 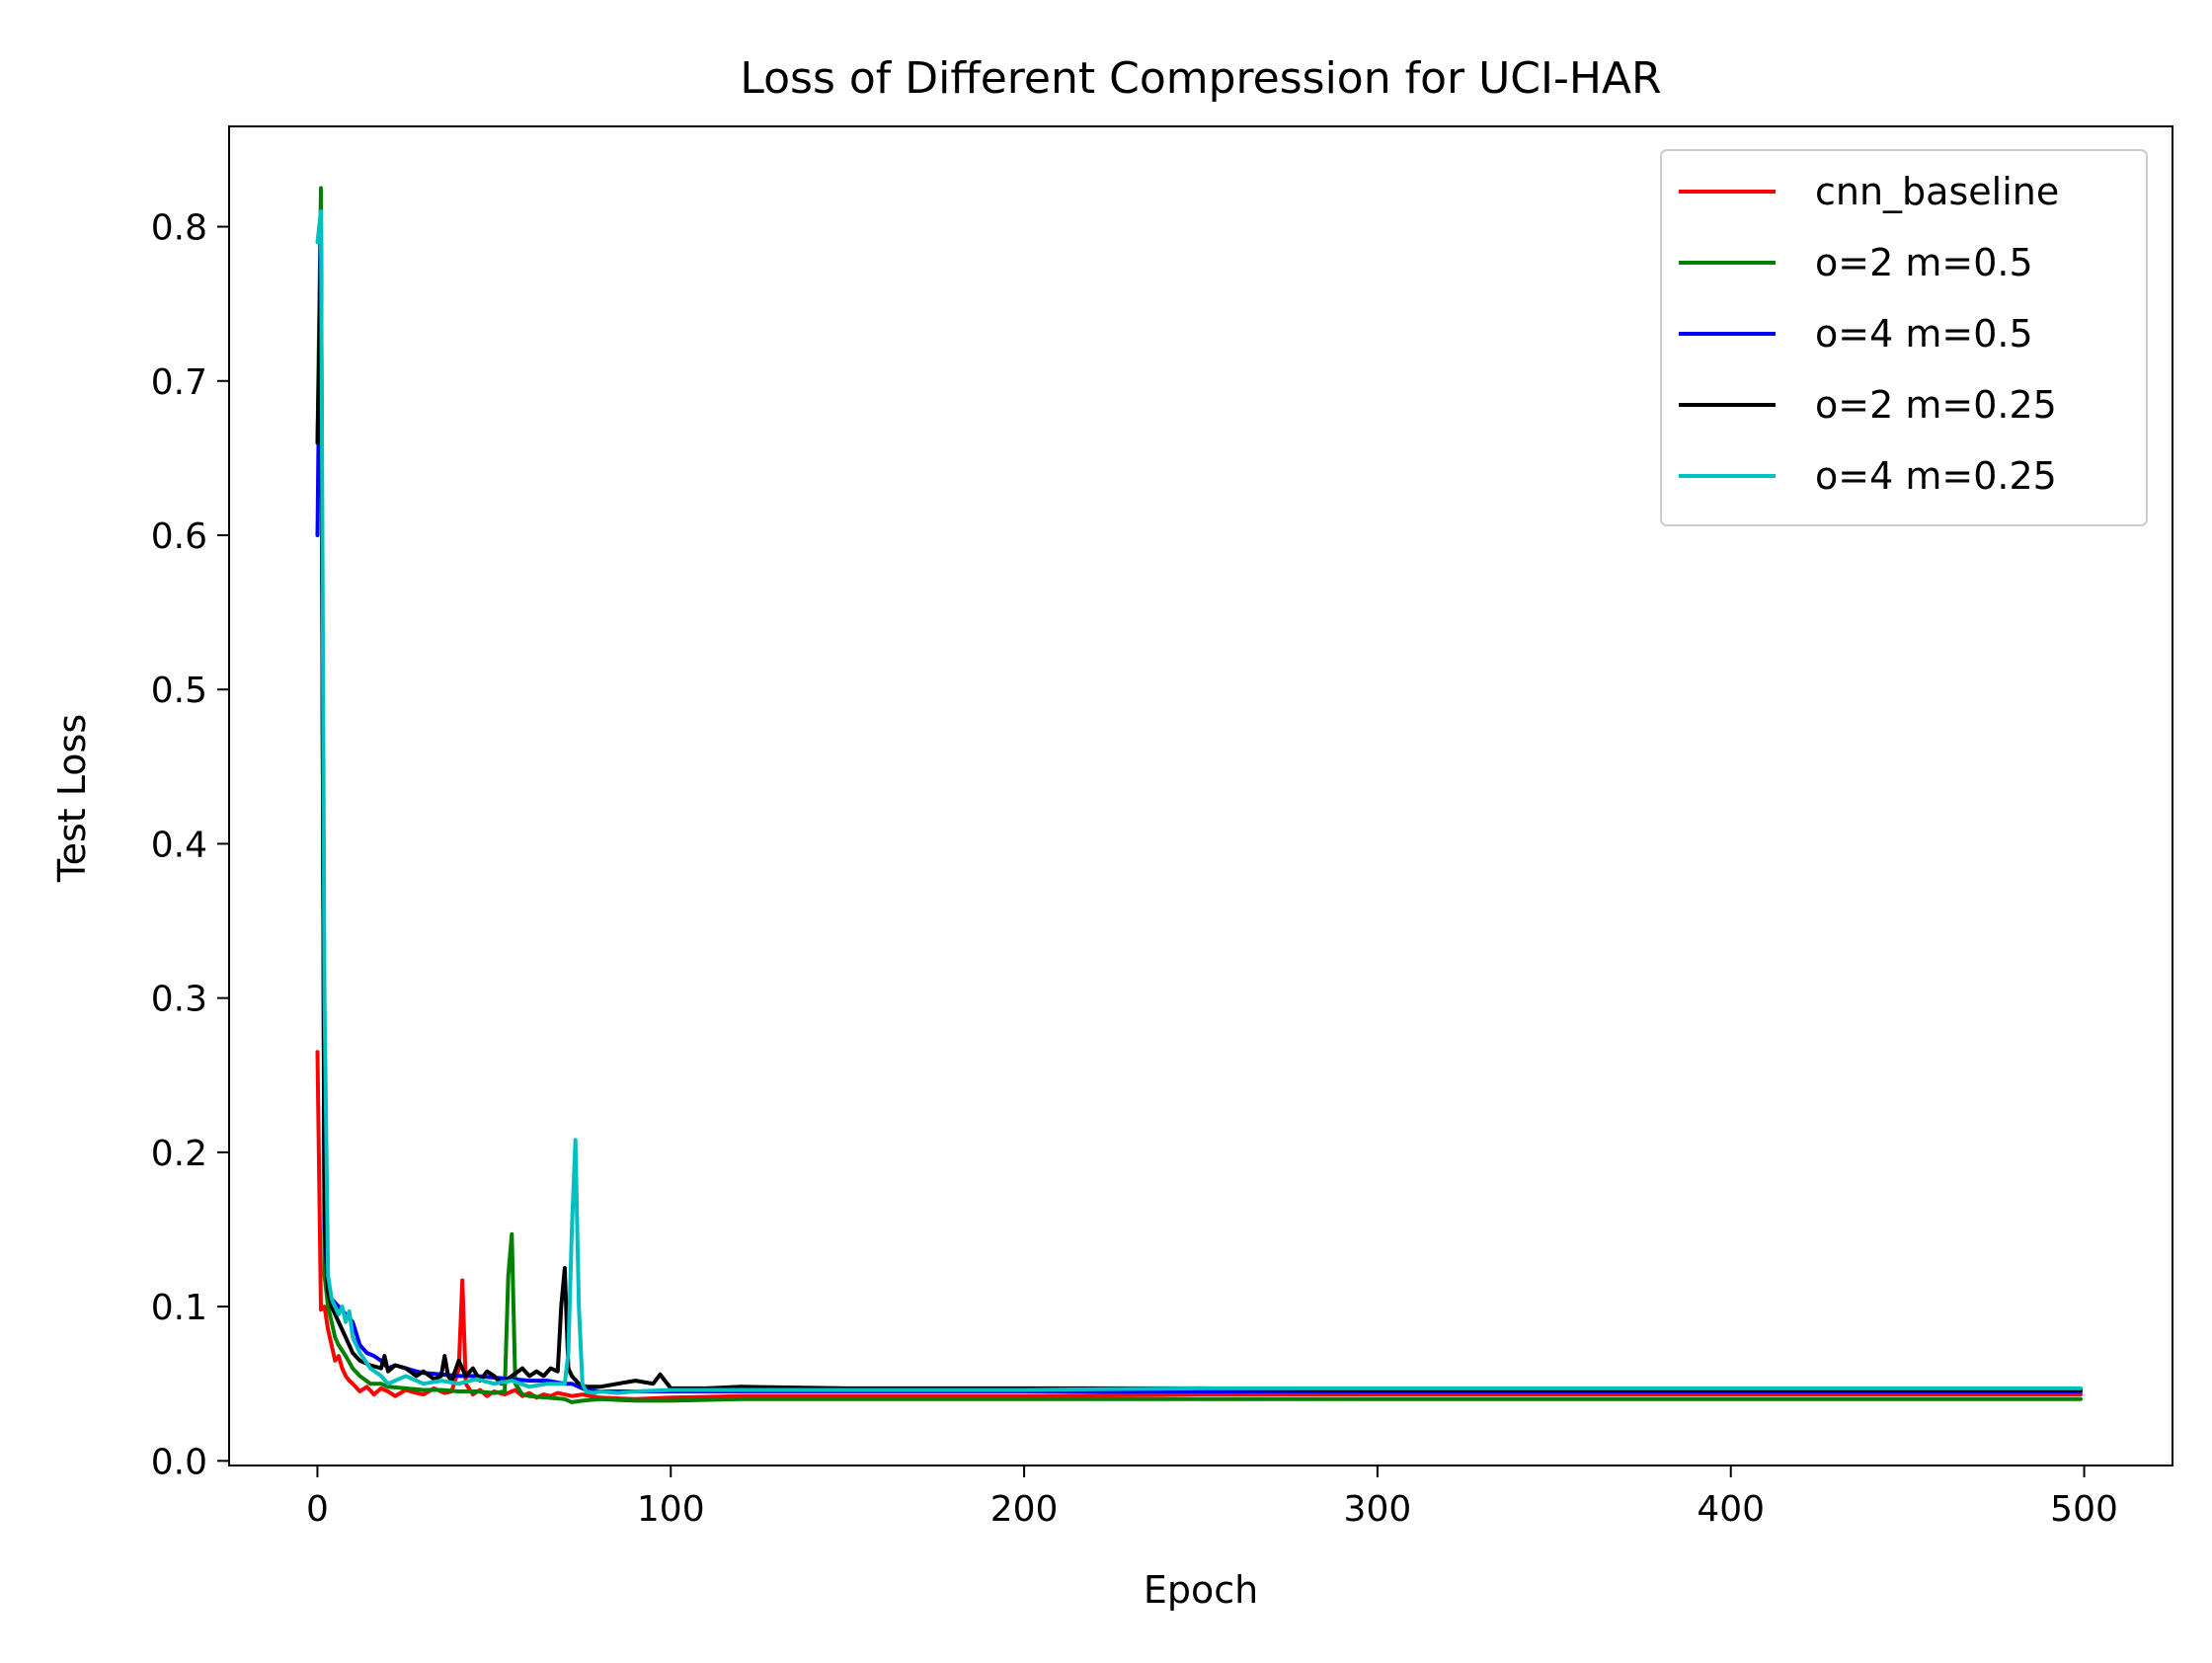 What do you see at coordinates (1378, 1509) in the screenshot?
I see `x-tick-label: 300` at bounding box center [1378, 1509].